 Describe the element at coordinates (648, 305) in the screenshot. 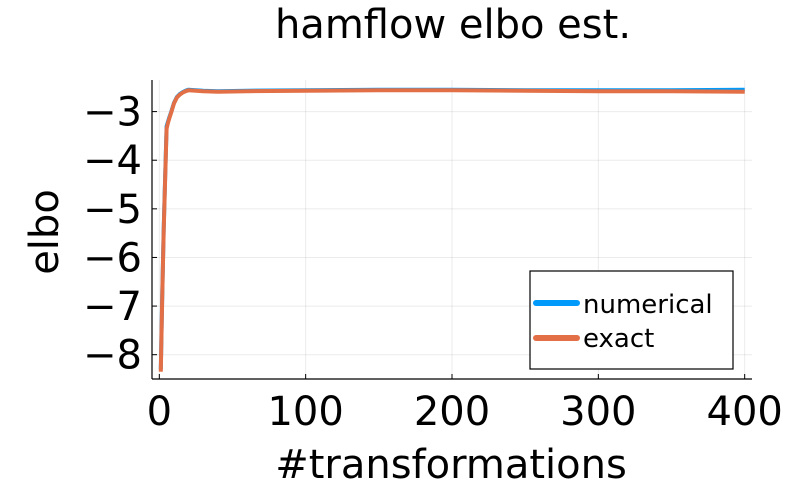

I see `legend-label-numerical: numerical` at that location.